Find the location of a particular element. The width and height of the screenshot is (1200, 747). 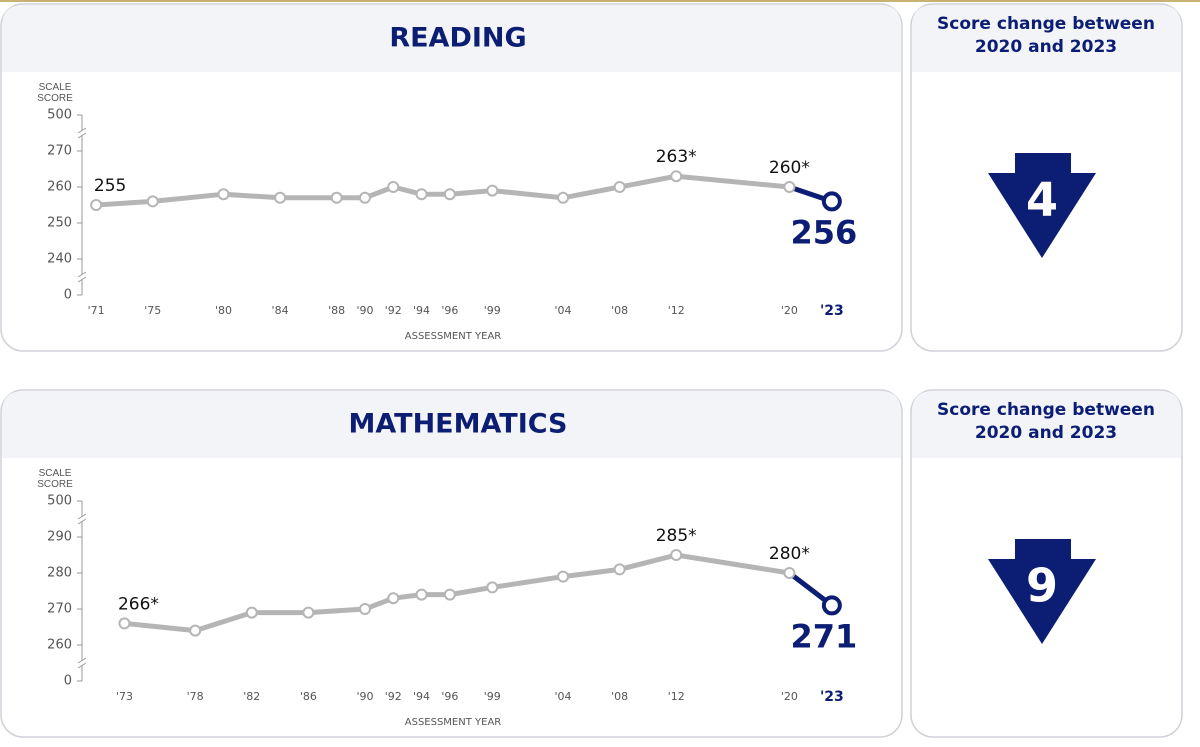

x-tick-label: '75 is located at coordinates (152, 310).